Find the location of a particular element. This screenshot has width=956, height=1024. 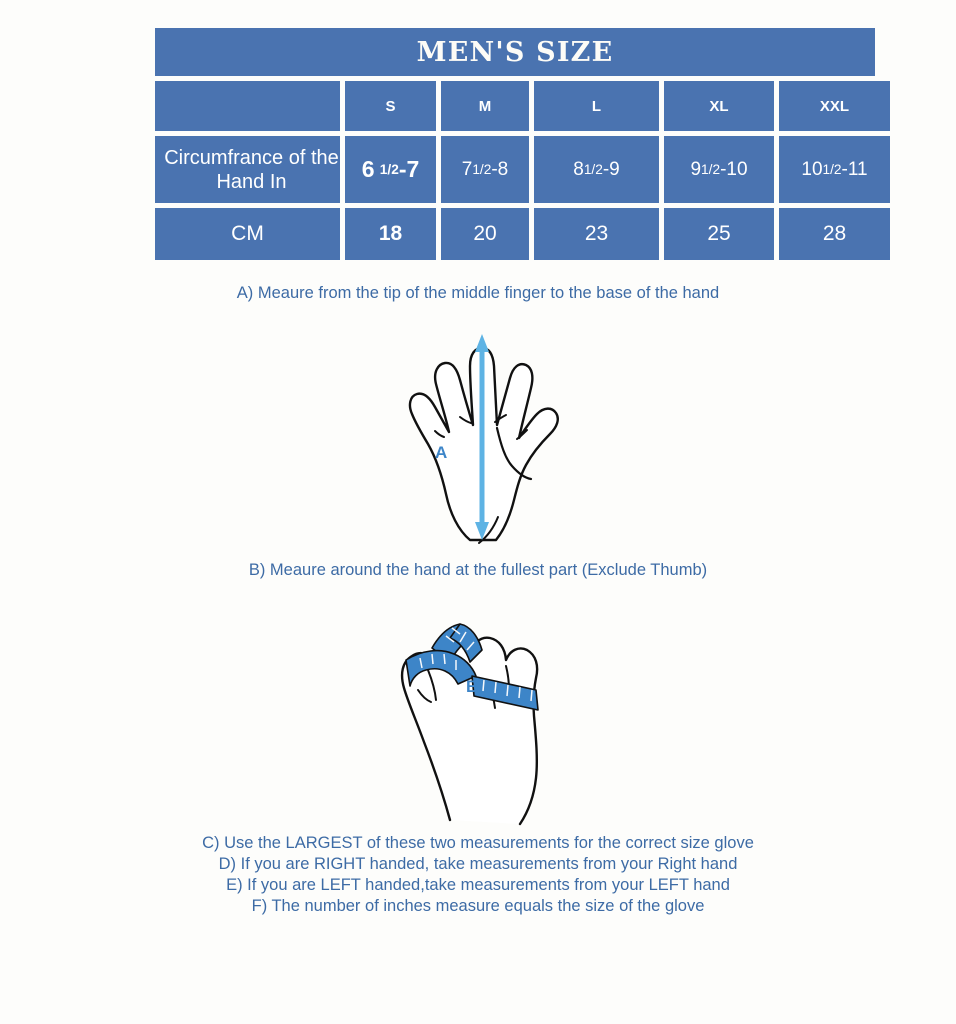

measure-arrow-a is located at coordinates (482, 437).